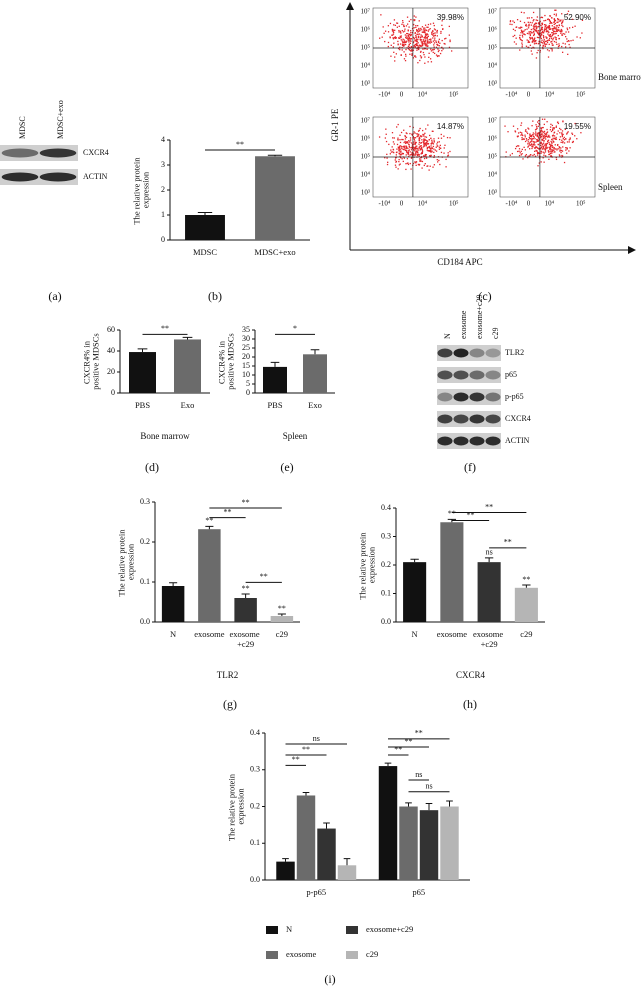  What do you see at coordinates (163, 189) in the screenshot?
I see `y-tick-label: 2` at bounding box center [163, 189].